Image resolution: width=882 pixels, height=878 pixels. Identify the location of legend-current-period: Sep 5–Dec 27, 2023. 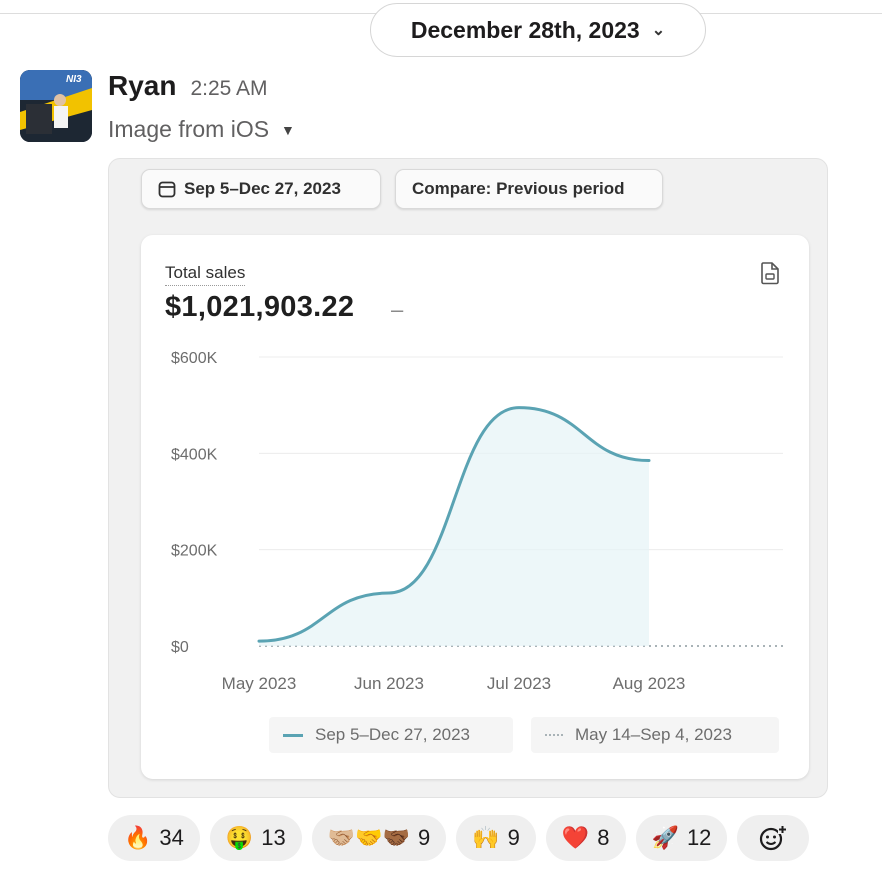
(391, 735).